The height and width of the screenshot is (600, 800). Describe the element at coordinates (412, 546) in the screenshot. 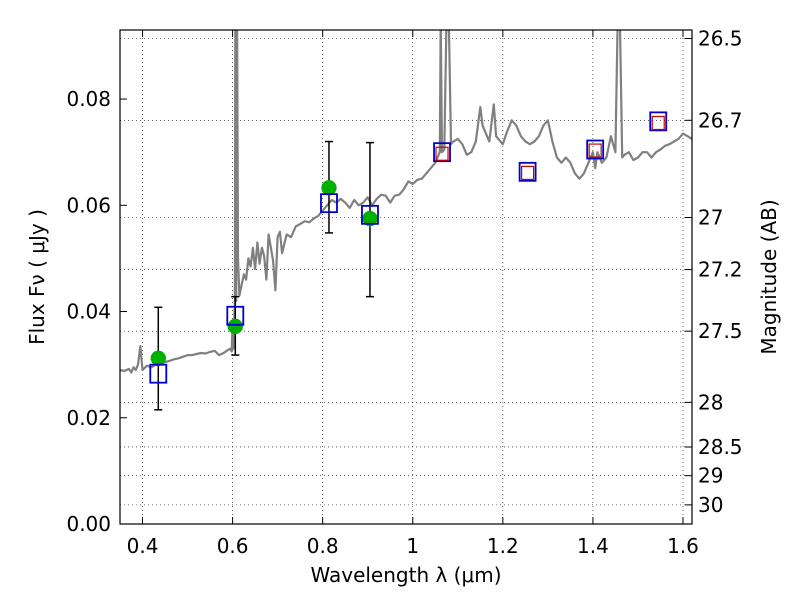

I see `x-tick-label: 1` at that location.